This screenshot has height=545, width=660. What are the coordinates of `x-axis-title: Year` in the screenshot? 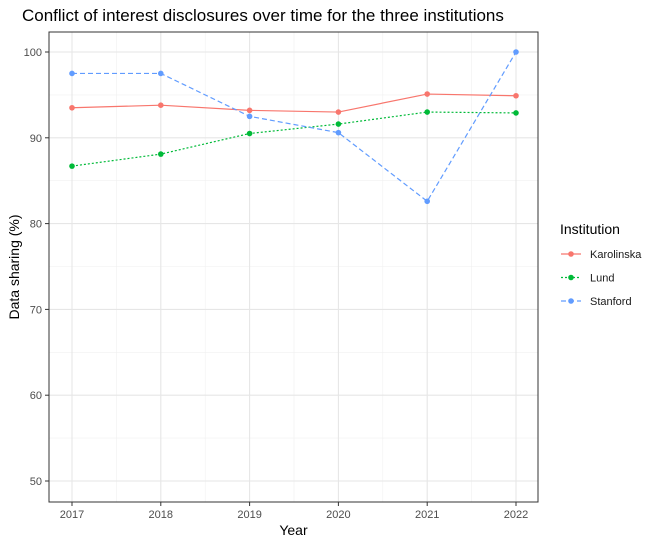 It's located at (293, 530).